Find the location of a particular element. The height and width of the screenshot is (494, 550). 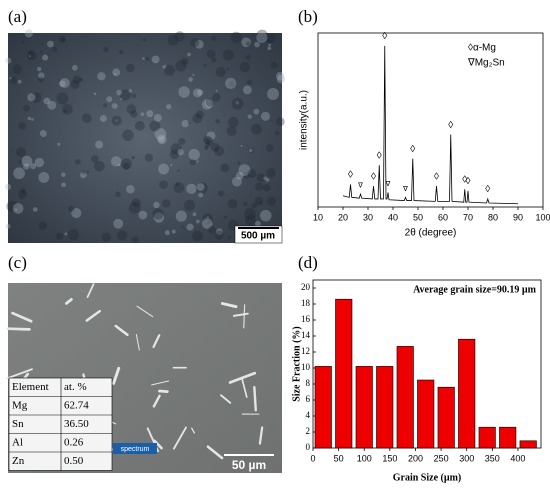

peak-marker: ∇ is located at coordinates (360, 186).